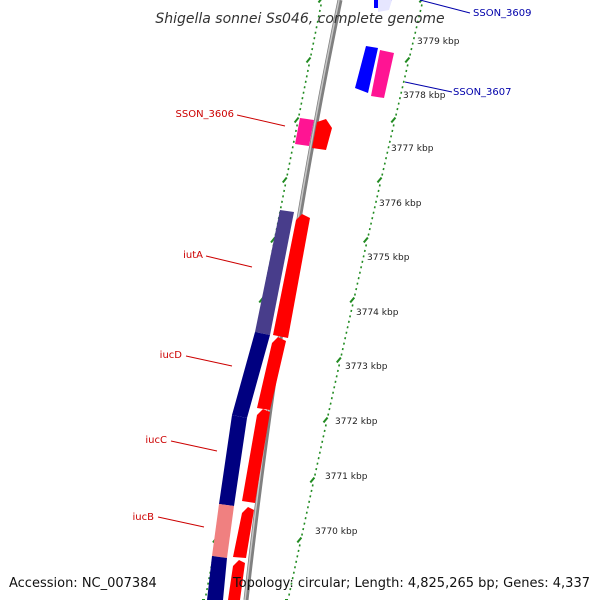  I want to click on ruler-label: 3771 kbp, so click(346, 477).